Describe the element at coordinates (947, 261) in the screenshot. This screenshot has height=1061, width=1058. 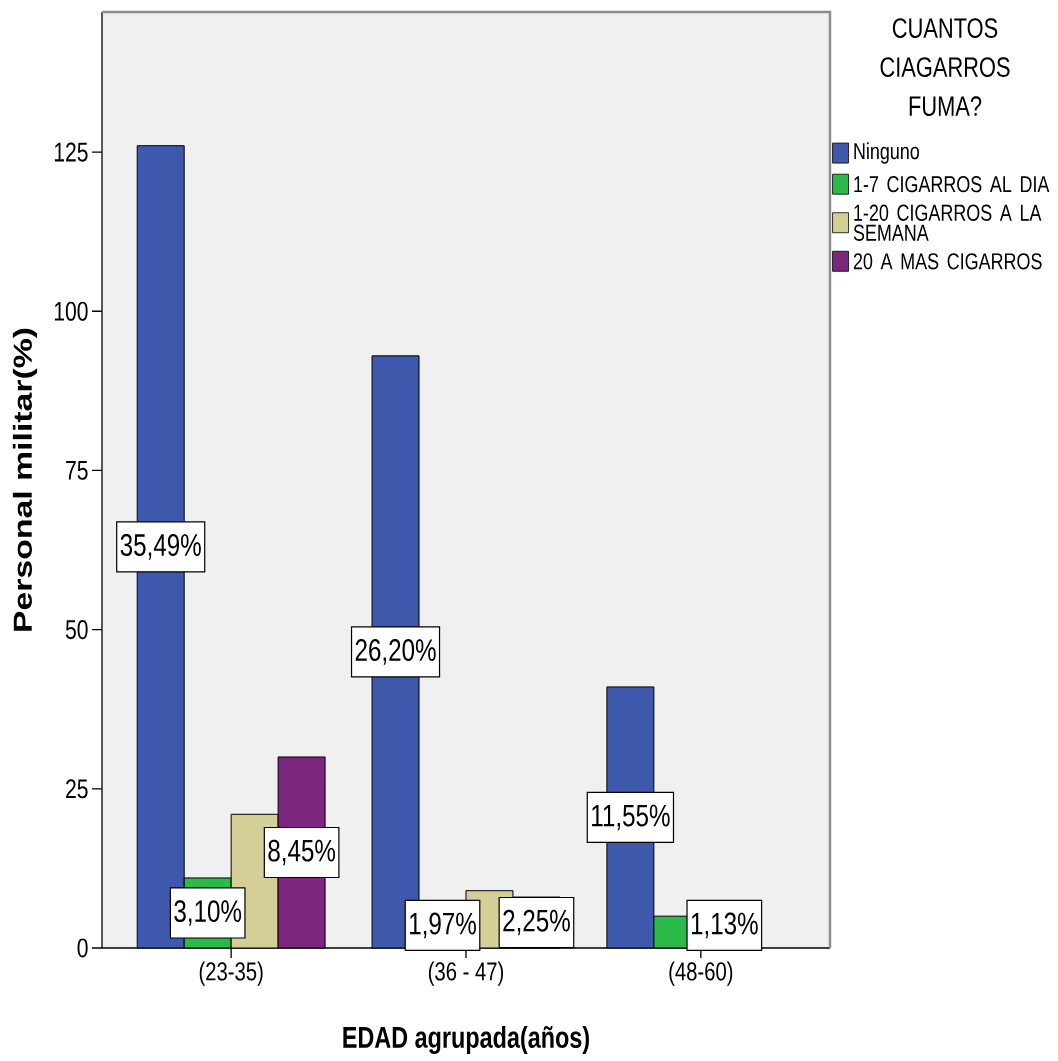
I see `legend-label: 20 A MAS CIGARROS` at that location.